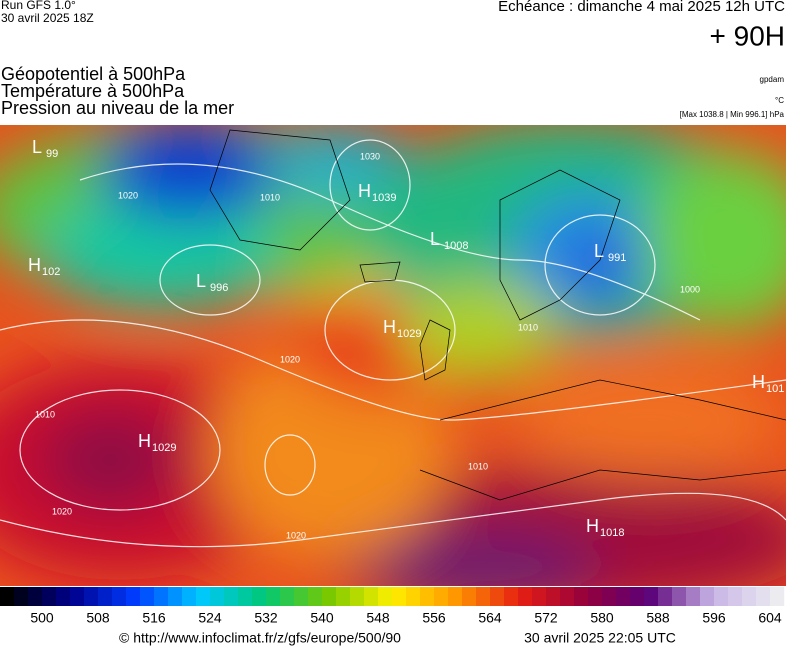 Image resolution: width=786 pixels, height=648 pixels. I want to click on colorbar-label: 508, so click(98, 618).